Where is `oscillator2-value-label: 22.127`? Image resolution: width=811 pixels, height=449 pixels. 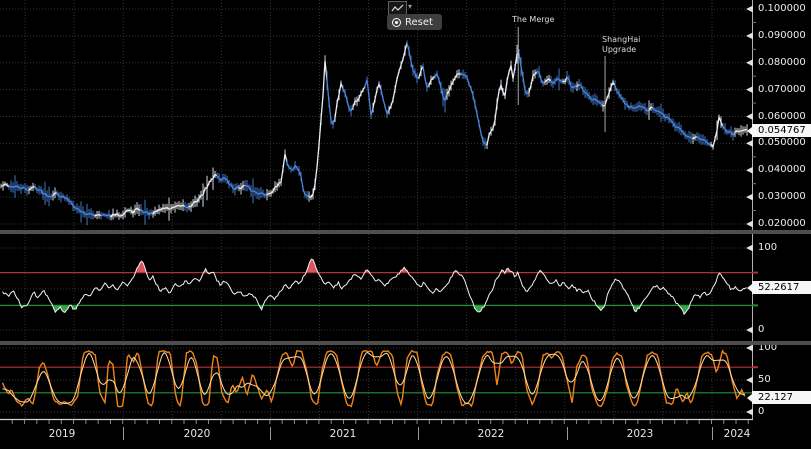
oscillator2-value-label: 22.127 is located at coordinates (779, 397).